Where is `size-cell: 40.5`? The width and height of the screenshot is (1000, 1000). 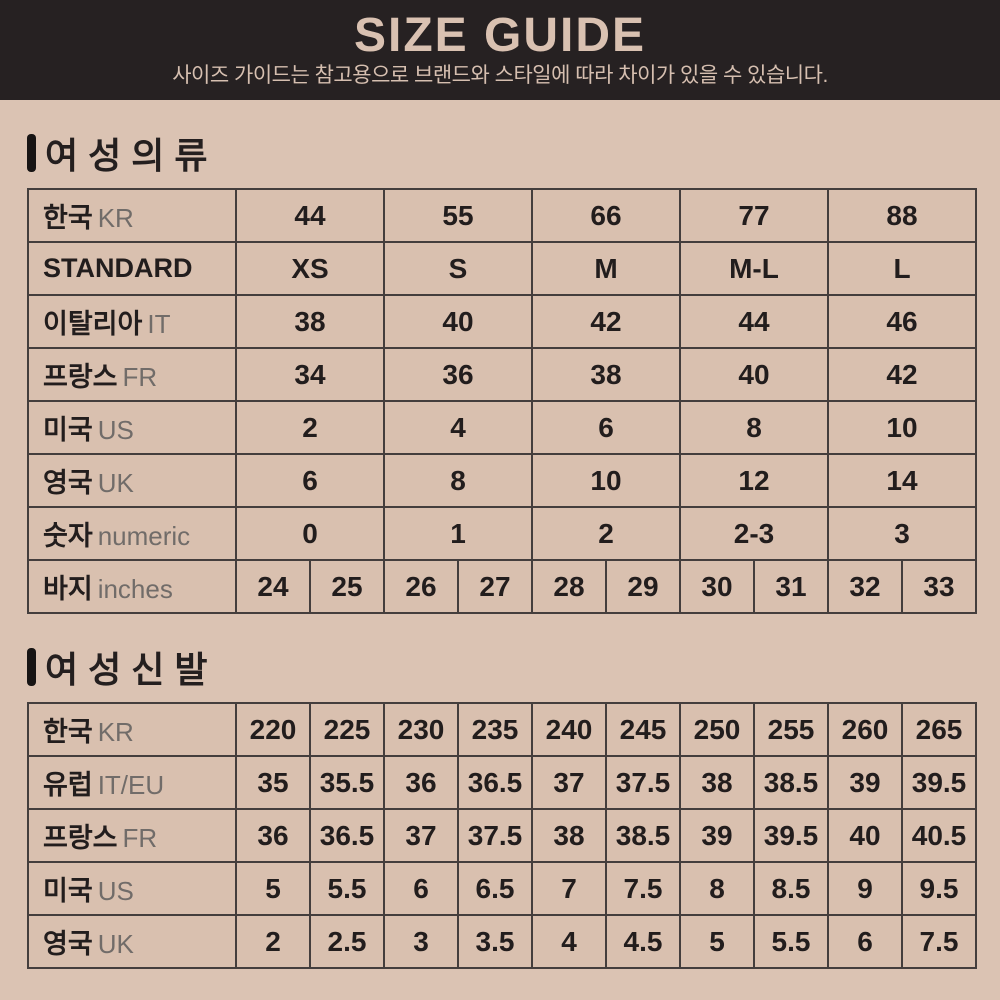
size-cell: 40.5 is located at coordinates (939, 835).